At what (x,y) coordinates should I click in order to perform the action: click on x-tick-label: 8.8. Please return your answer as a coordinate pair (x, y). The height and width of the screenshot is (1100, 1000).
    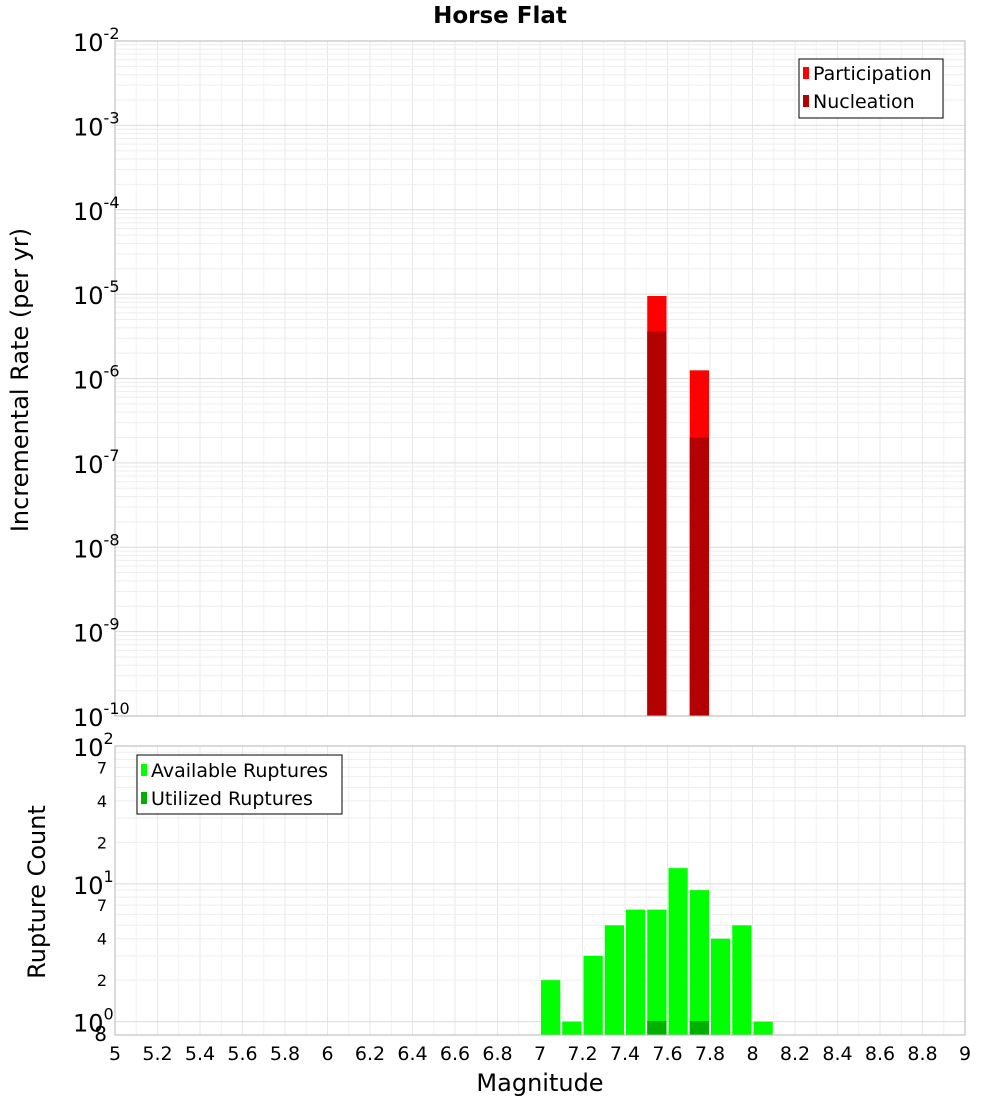
    Looking at the image, I should click on (922, 1054).